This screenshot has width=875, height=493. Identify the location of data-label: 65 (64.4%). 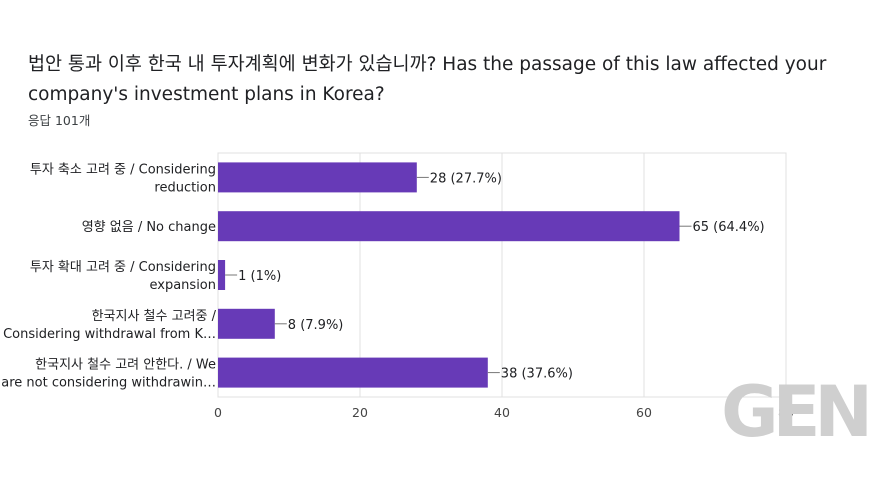
(729, 227).